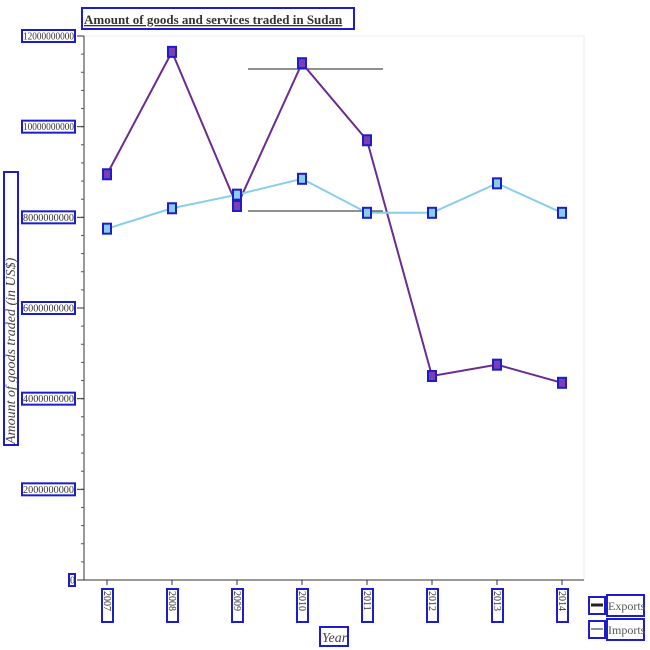 The width and height of the screenshot is (650, 650). I want to click on y-tick-label: 10000000000, so click(48, 127).